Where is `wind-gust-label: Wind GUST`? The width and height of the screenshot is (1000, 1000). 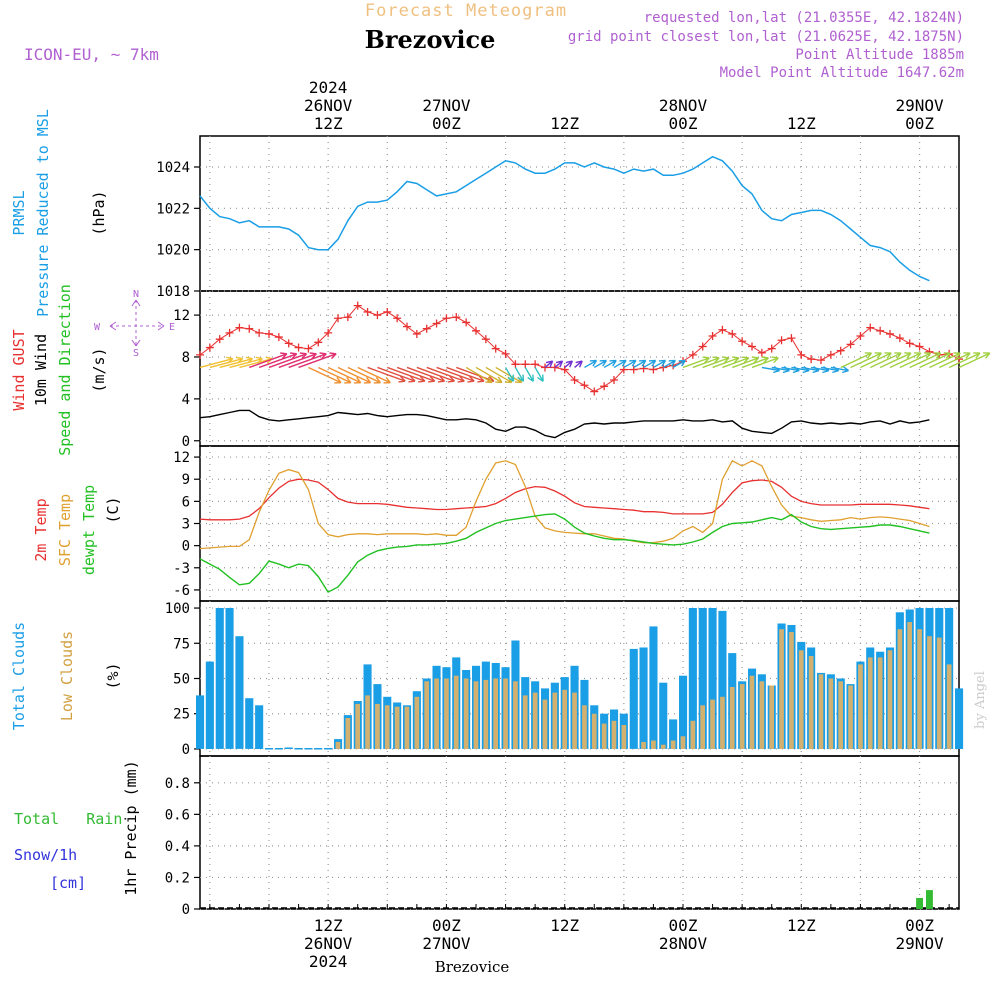 wind-gust-label: Wind GUST is located at coordinates (19, 369).